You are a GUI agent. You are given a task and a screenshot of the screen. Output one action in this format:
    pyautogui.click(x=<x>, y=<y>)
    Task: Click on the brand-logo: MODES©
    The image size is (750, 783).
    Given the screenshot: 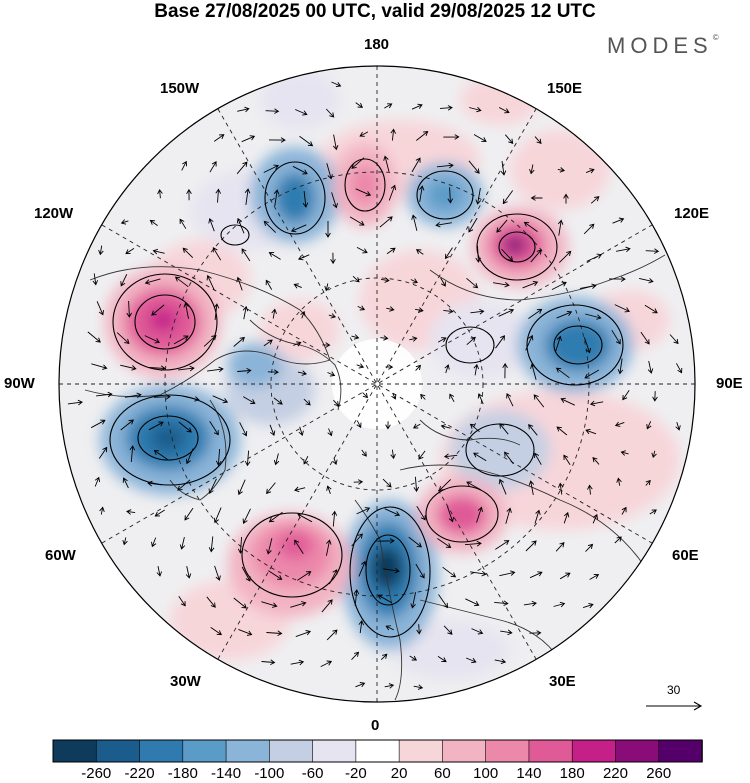 What is the action you would take?
    pyautogui.click(x=663, y=46)
    